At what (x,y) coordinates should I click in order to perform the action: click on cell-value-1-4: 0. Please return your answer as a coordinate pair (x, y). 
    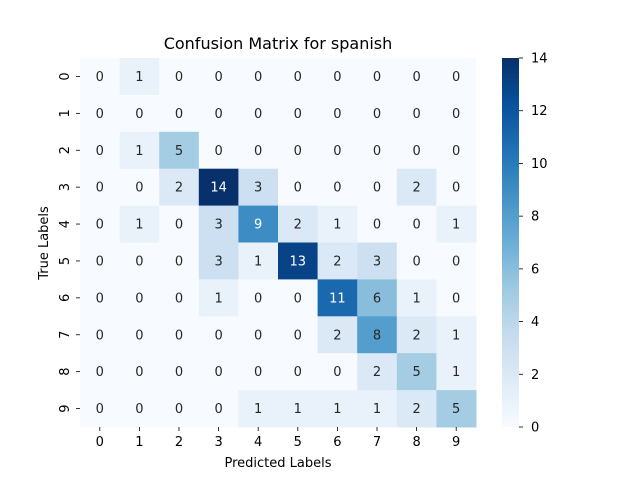
    Looking at the image, I should click on (258, 114).